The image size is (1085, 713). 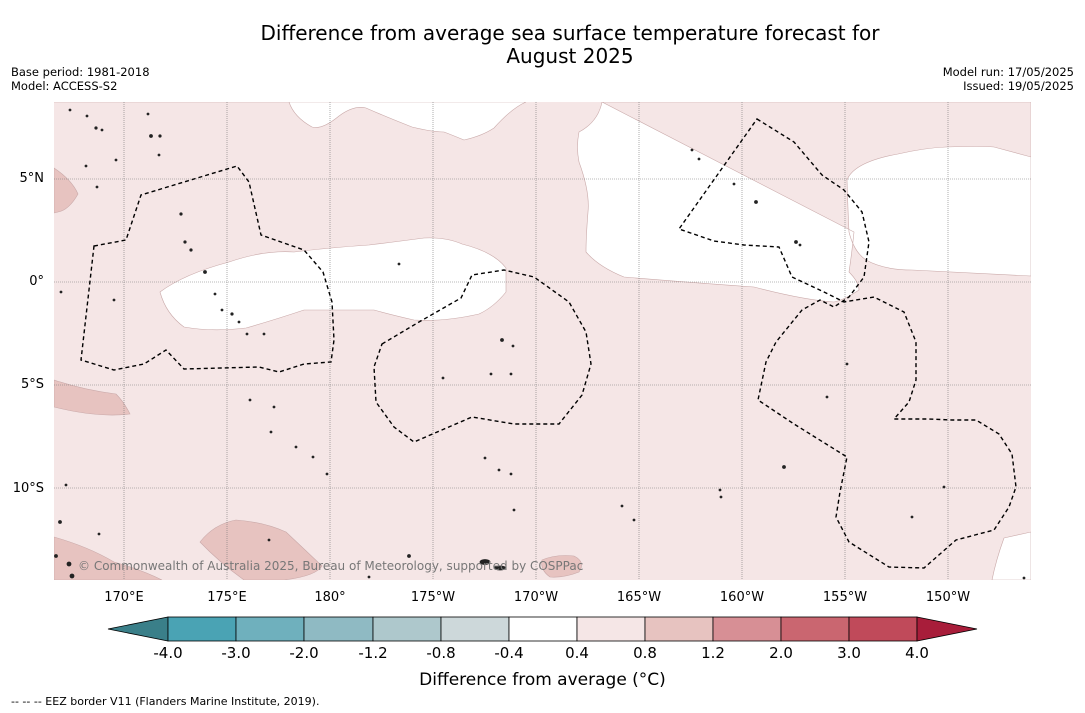 I want to click on colorbar-tick: -1.2, so click(x=373, y=653).